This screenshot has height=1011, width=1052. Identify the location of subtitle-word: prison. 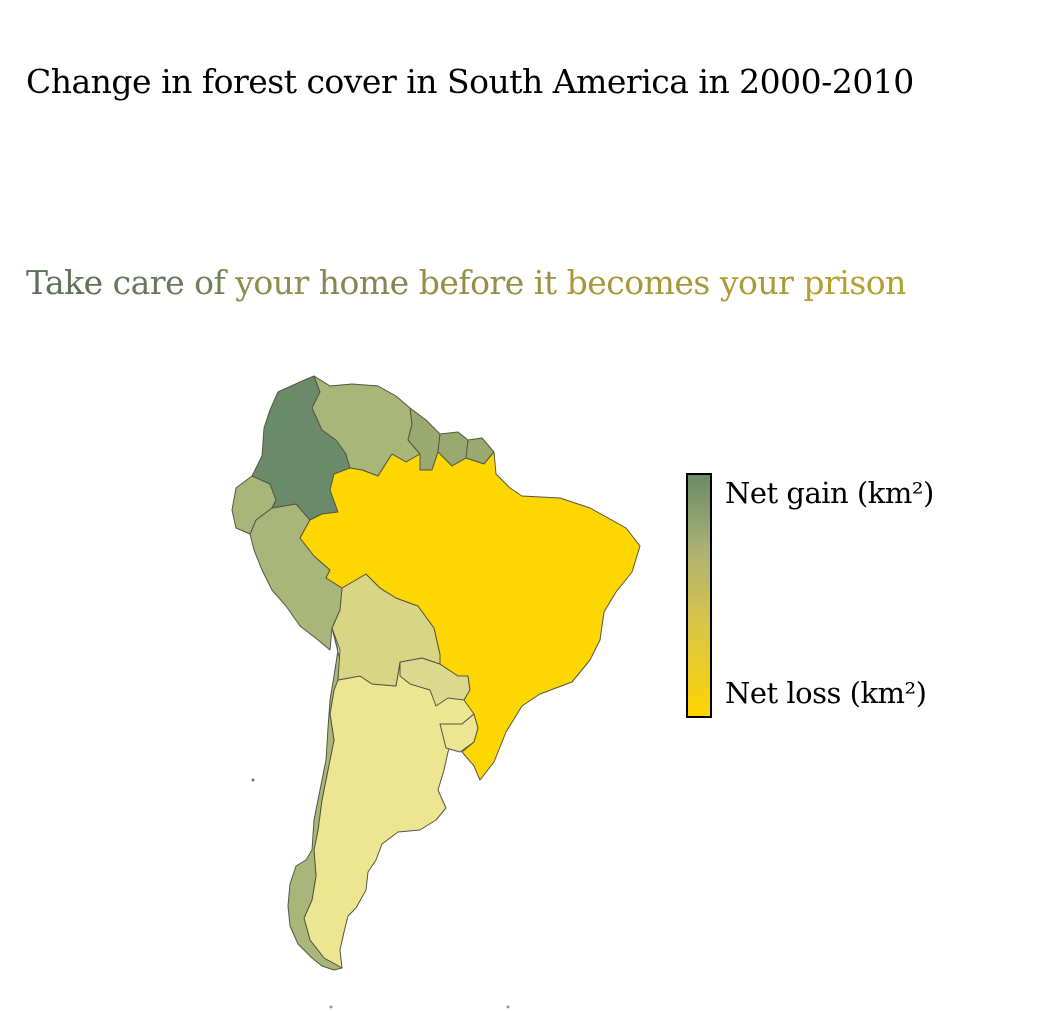
(854, 282).